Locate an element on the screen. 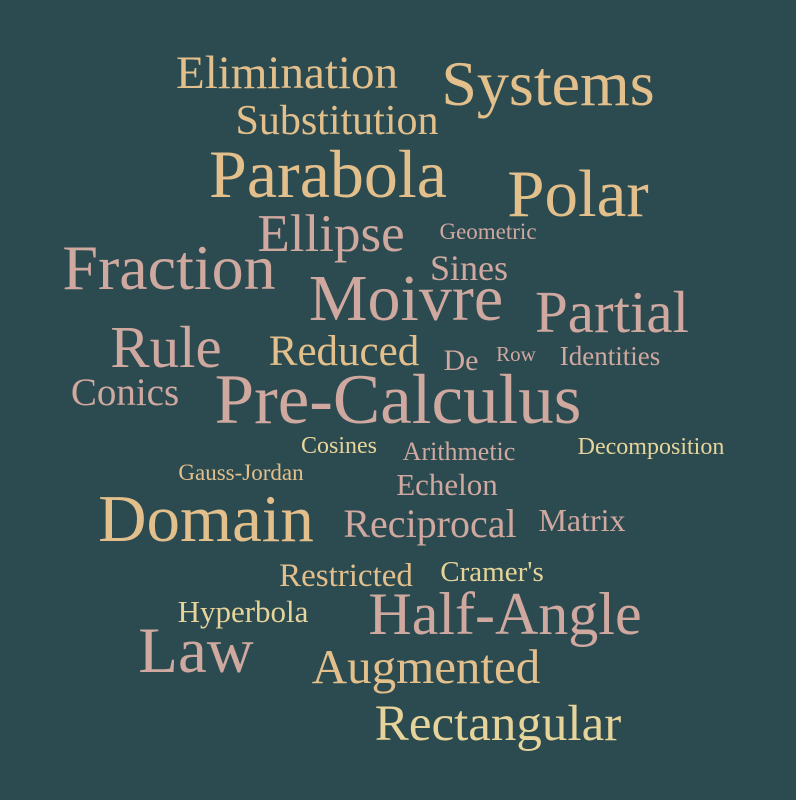 This screenshot has height=800, width=796. word-de: De is located at coordinates (461, 360).